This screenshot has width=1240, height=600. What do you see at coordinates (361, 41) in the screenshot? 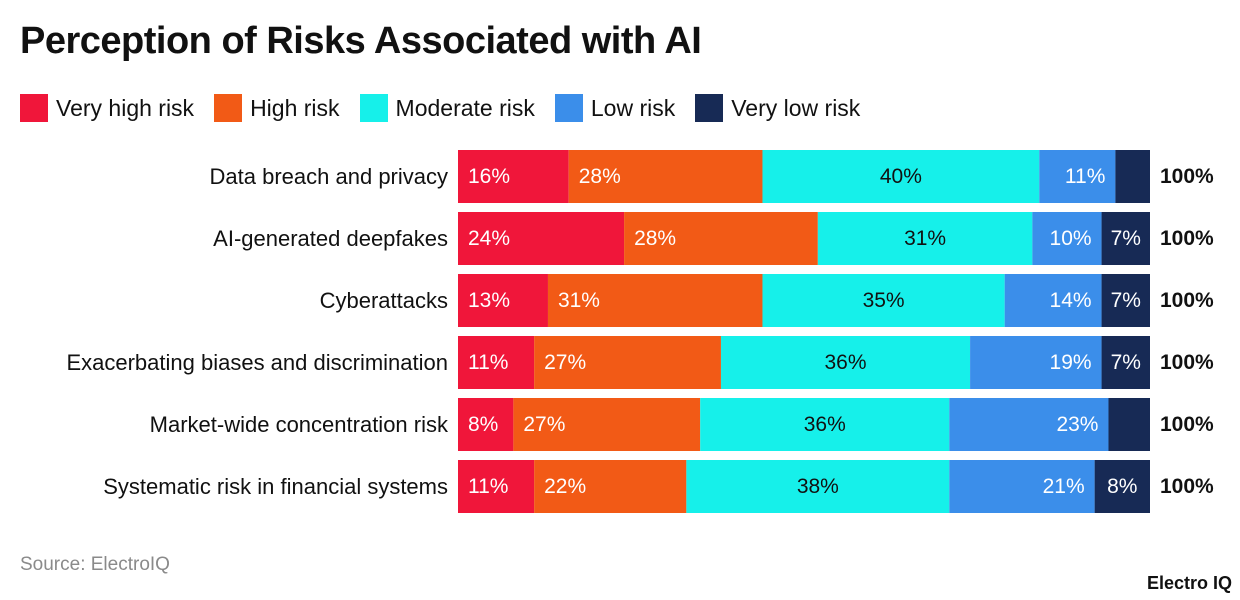
I see `chart-title: Perception of Risks Associated with AI` at bounding box center [361, 41].